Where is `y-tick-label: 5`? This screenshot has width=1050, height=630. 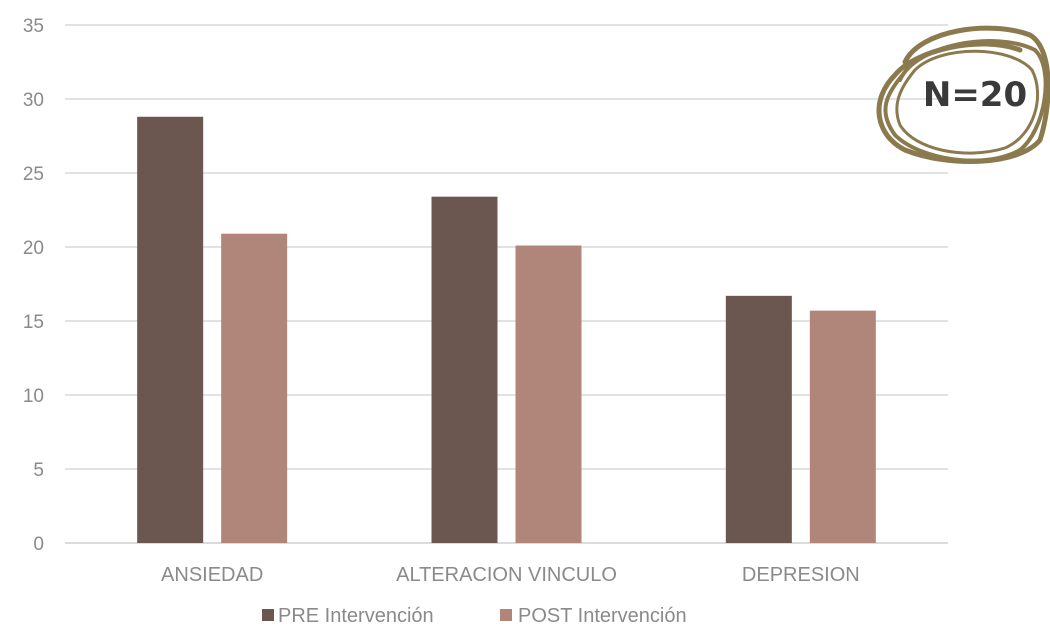
y-tick-label: 5 is located at coordinates (38, 470).